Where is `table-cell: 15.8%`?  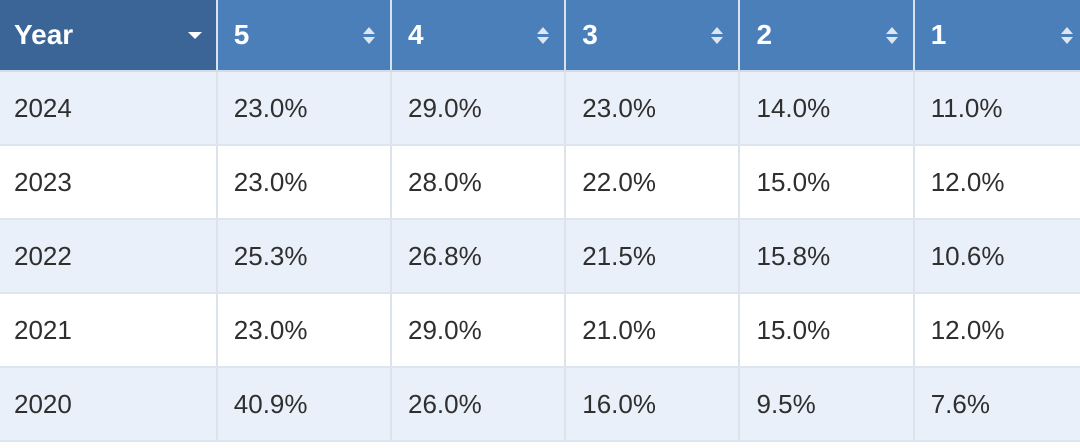
table-cell: 15.8% is located at coordinates (826, 256).